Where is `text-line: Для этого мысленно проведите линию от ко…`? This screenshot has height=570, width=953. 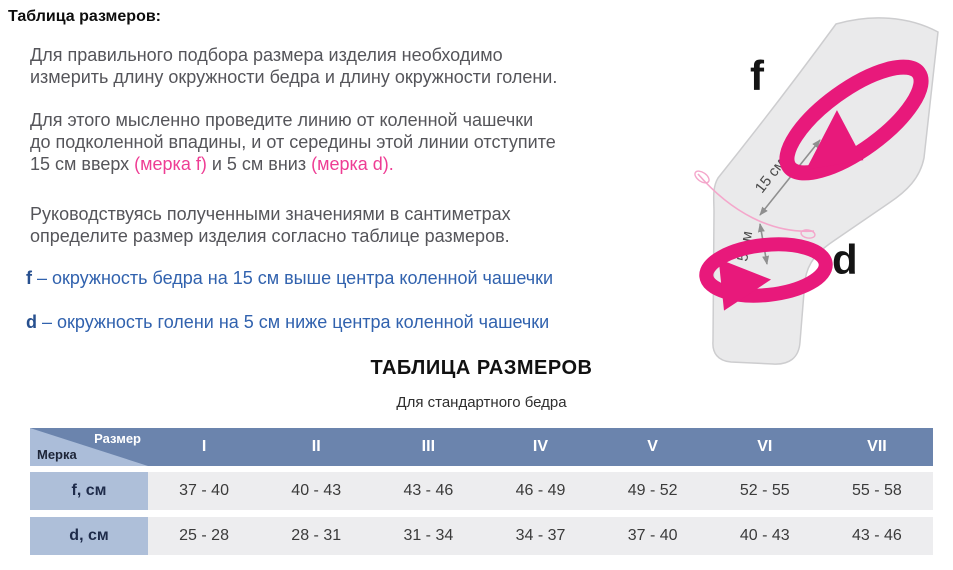 text-line: Для этого мысленно проведите линию от ко… is located at coordinates (282, 120).